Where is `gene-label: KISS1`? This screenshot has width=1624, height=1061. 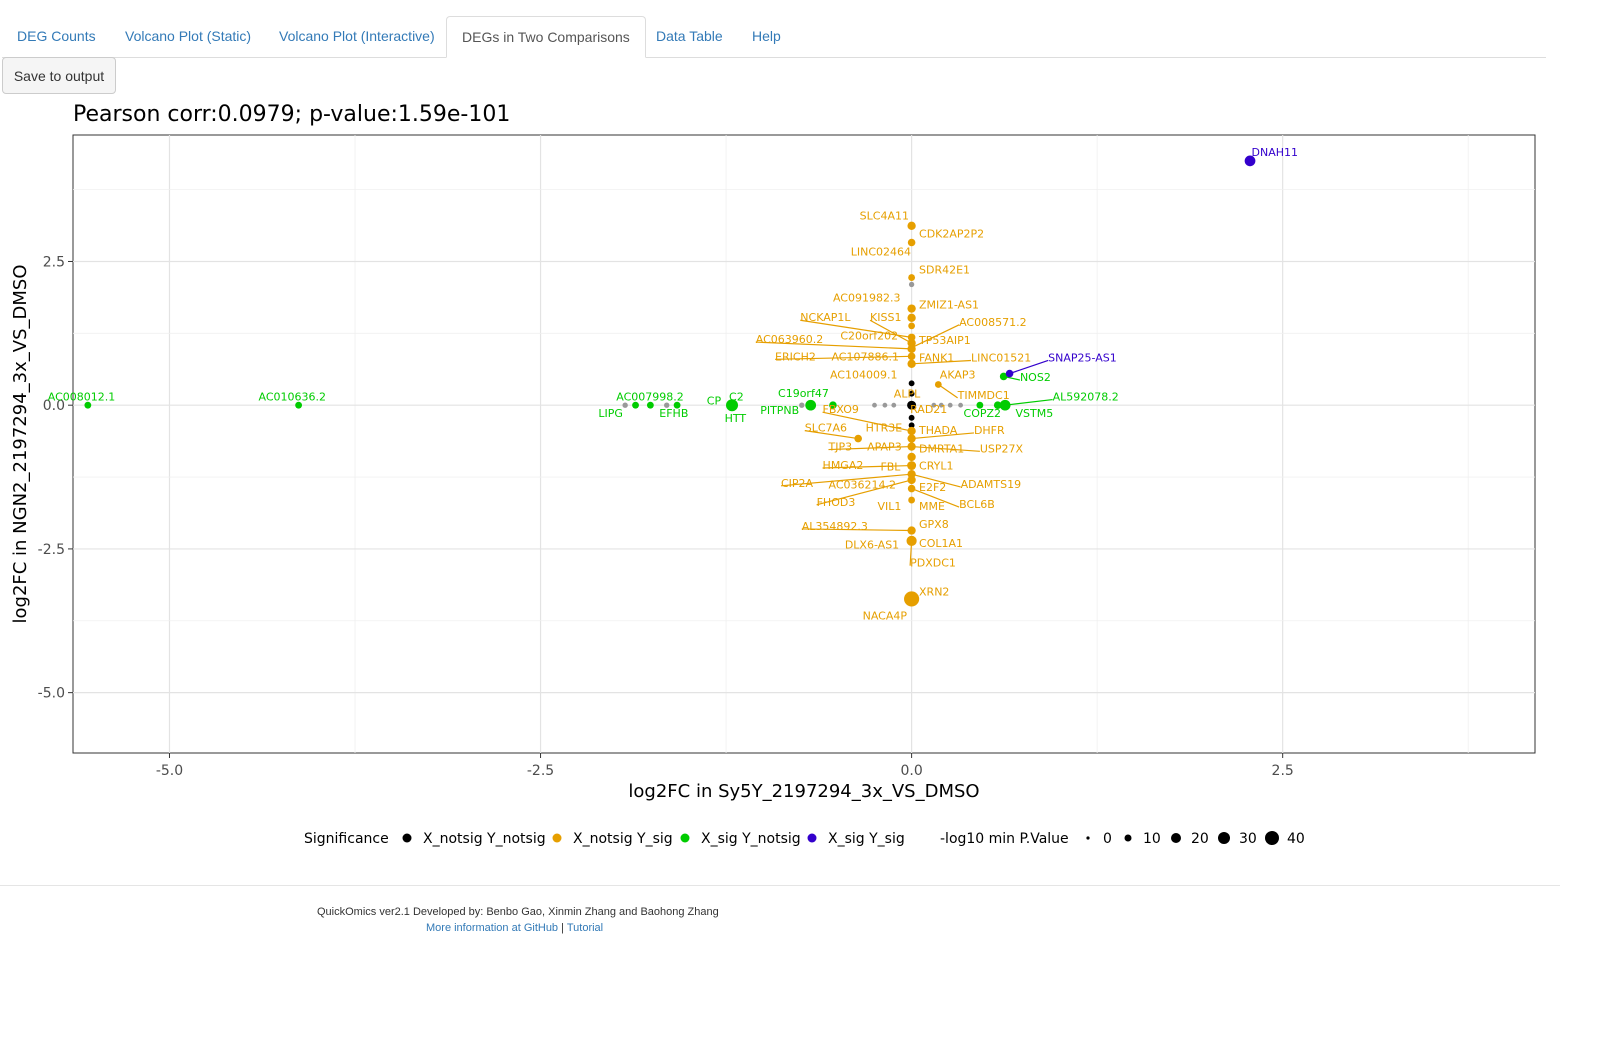 gene-label: KISS1 is located at coordinates (885, 317).